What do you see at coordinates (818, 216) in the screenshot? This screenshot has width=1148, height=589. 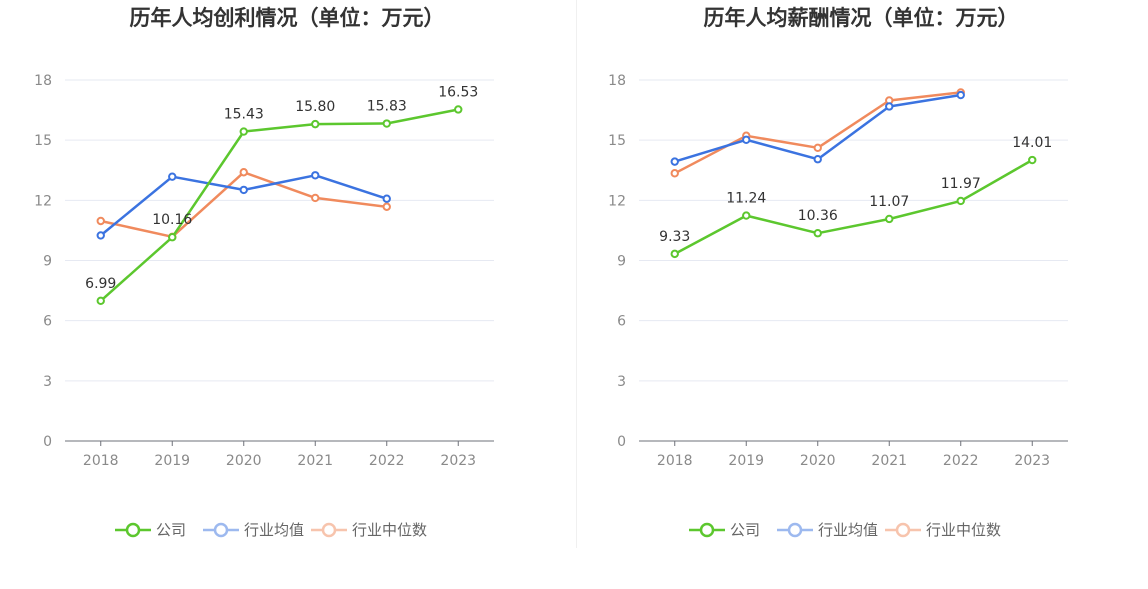 I see `data-label: 10.36` at bounding box center [818, 216].